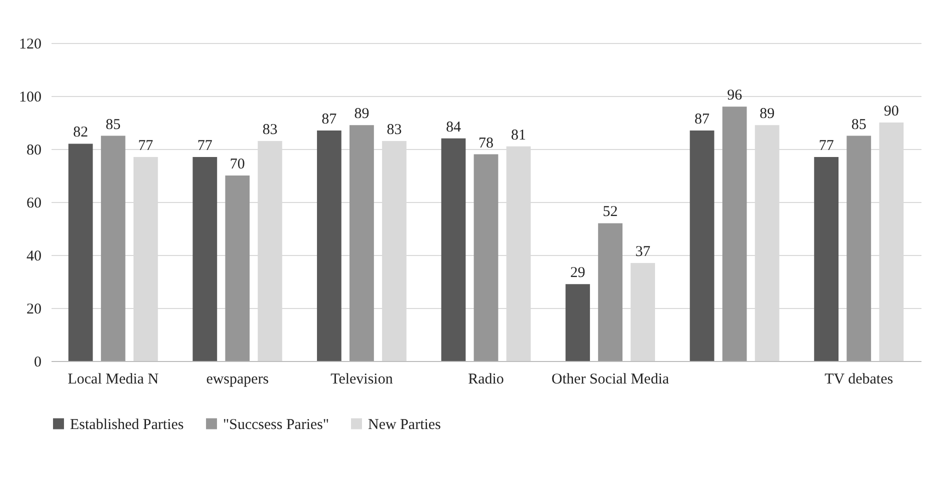 This screenshot has width=950, height=486. I want to click on data-label: 84, so click(454, 127).